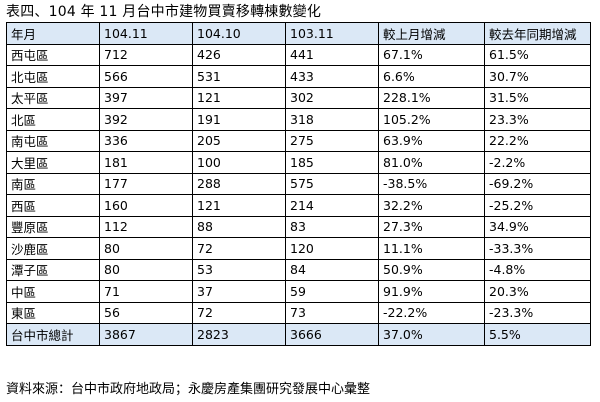 Image resolution: width=600 pixels, height=402 pixels. What do you see at coordinates (53, 334) in the screenshot?
I see `total-label-cell: 台中市總計` at bounding box center [53, 334].